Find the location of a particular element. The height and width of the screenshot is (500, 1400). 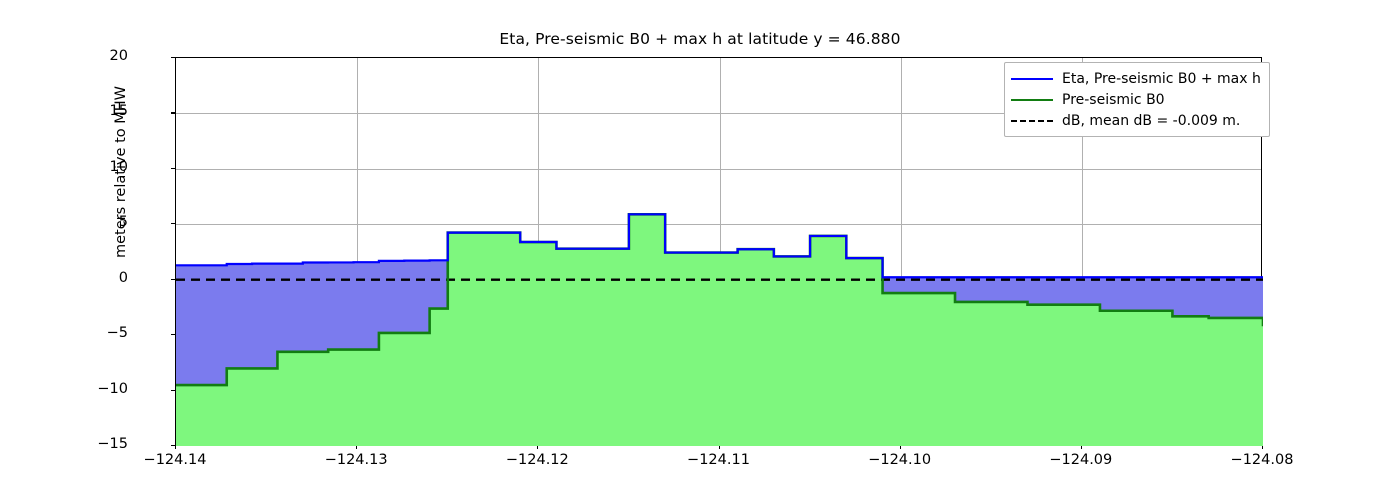

x-axis-tick-label: −124.09 is located at coordinates (1081, 460).